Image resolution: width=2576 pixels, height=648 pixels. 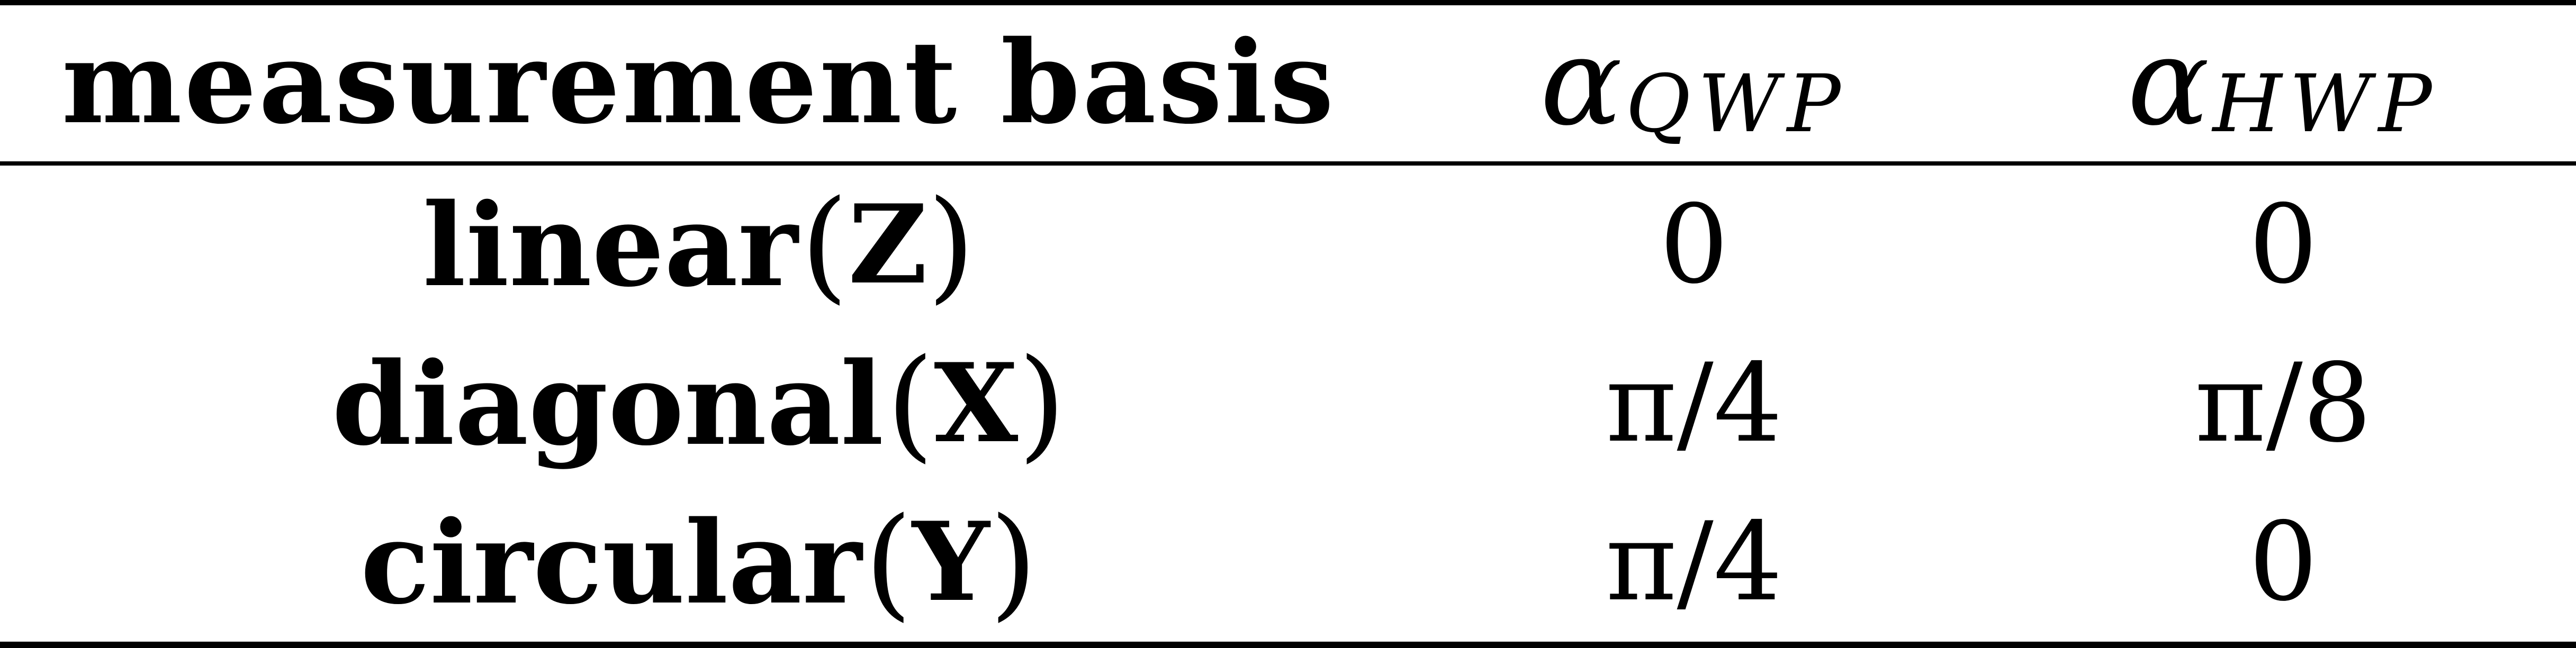 I want to click on basis-letter: Y, so click(x=951, y=563).